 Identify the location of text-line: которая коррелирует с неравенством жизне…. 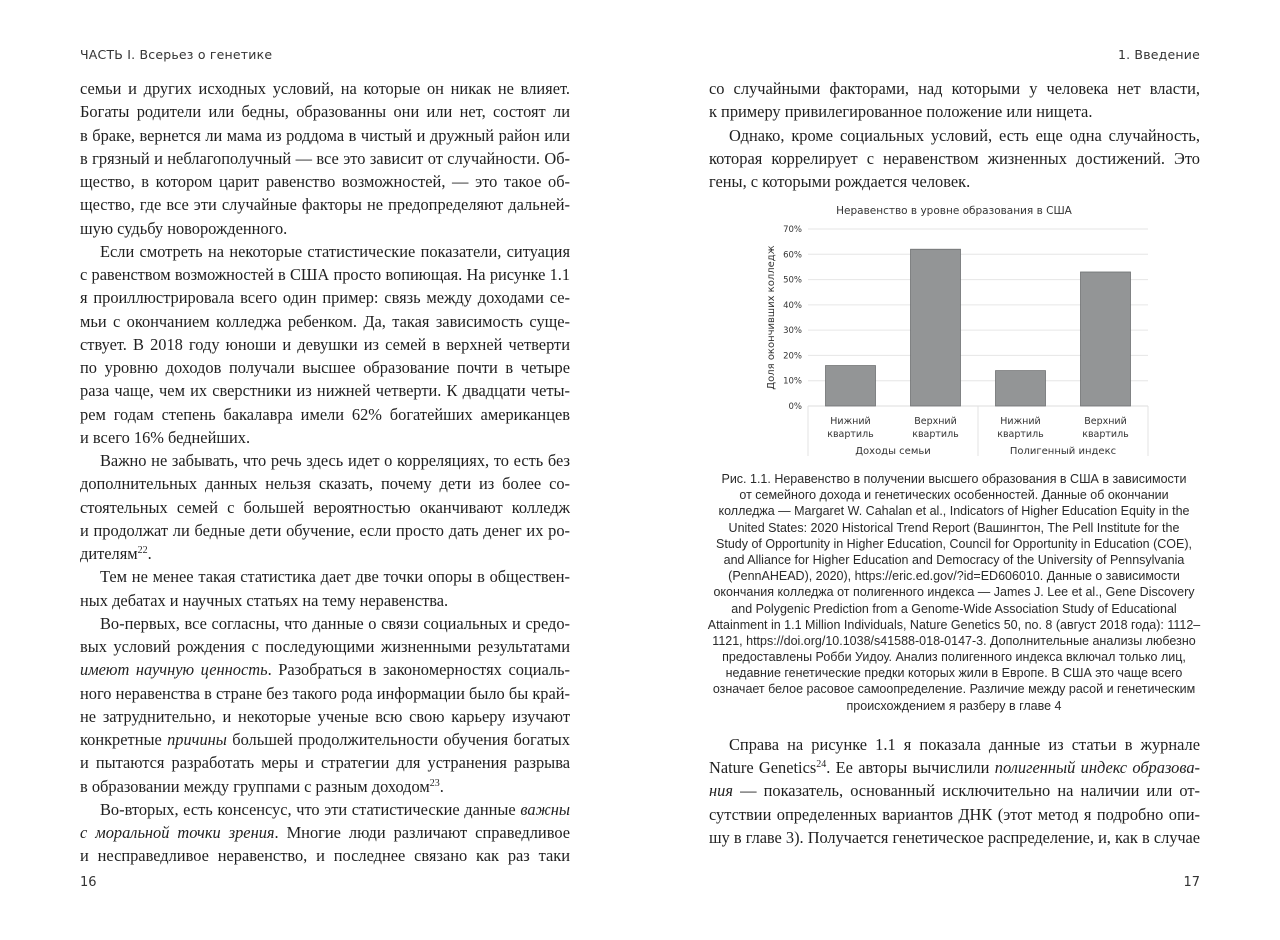
(954, 158).